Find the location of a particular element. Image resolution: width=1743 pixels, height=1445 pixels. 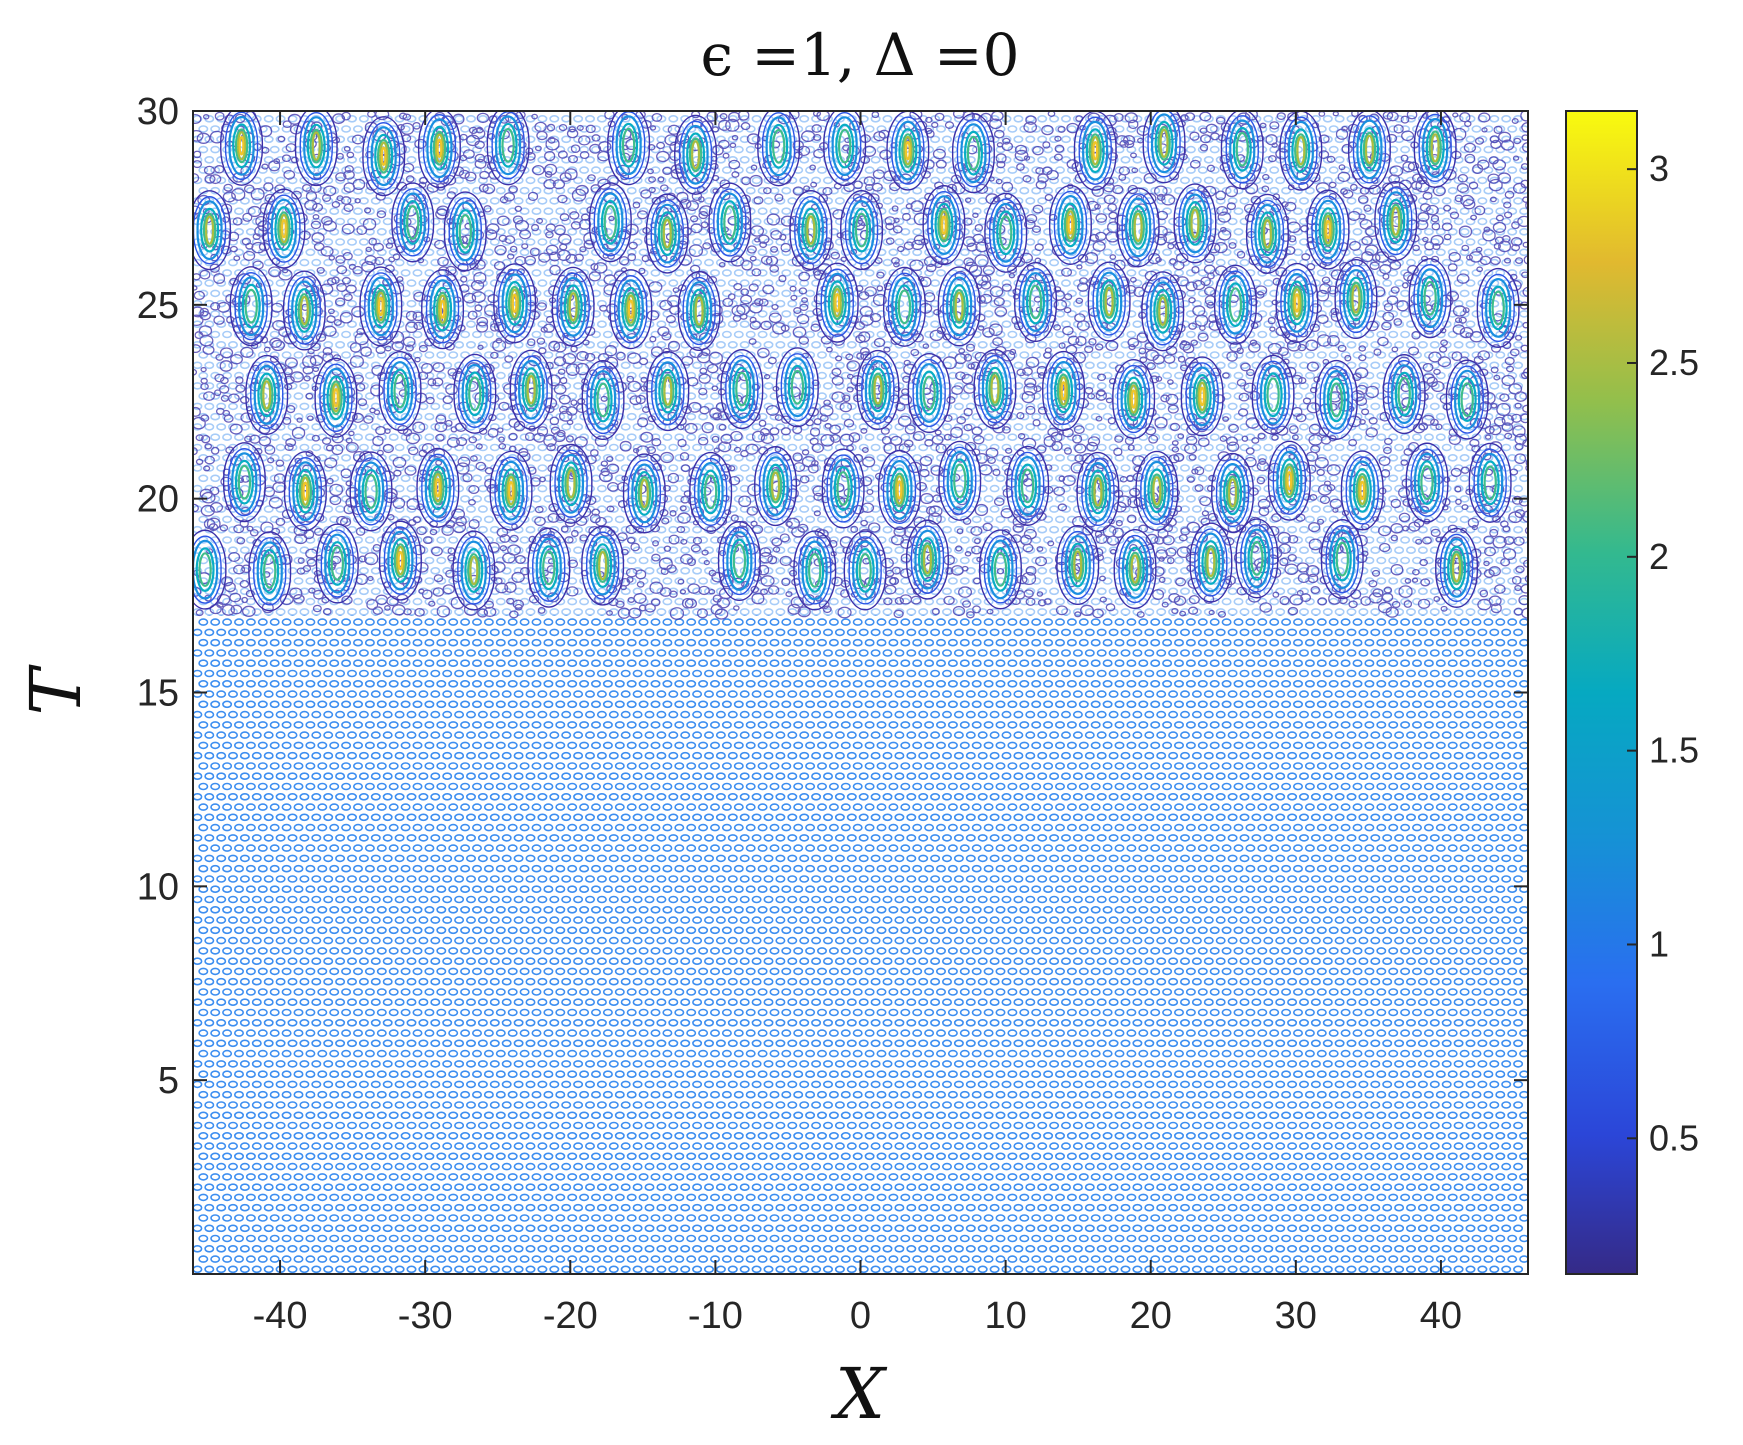

y-axis-label: T is located at coordinates (56, 689).